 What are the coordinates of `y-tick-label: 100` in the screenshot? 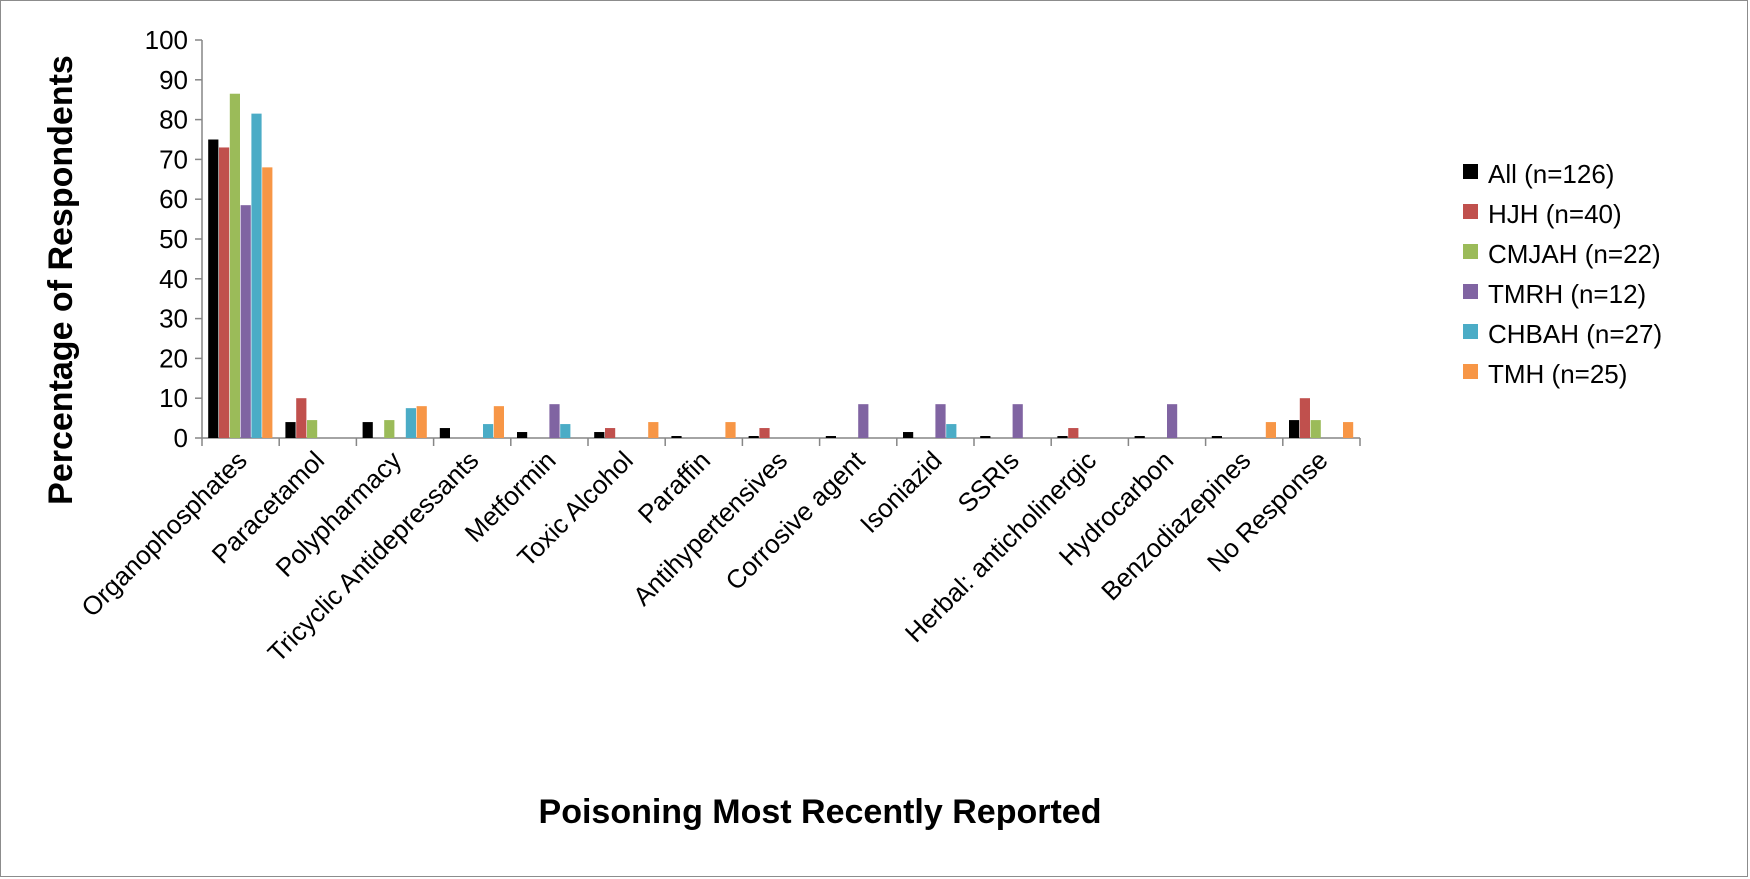 It's located at (166, 40).